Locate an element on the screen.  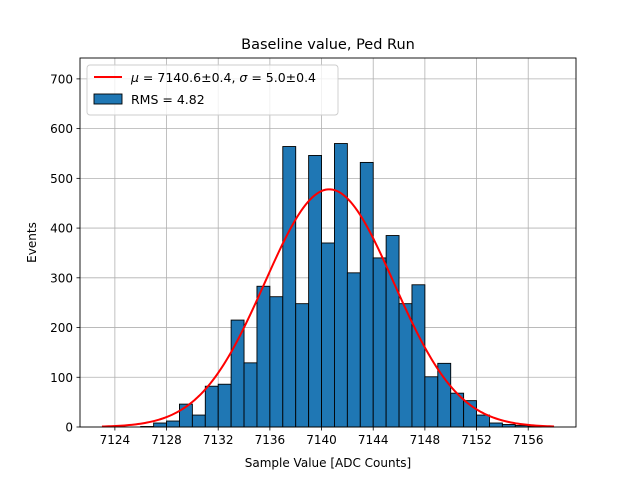
x-axis-ticks: 7124 7128 7132 7136 7140 7144 7148 7152 7156 is located at coordinates (322, 437).